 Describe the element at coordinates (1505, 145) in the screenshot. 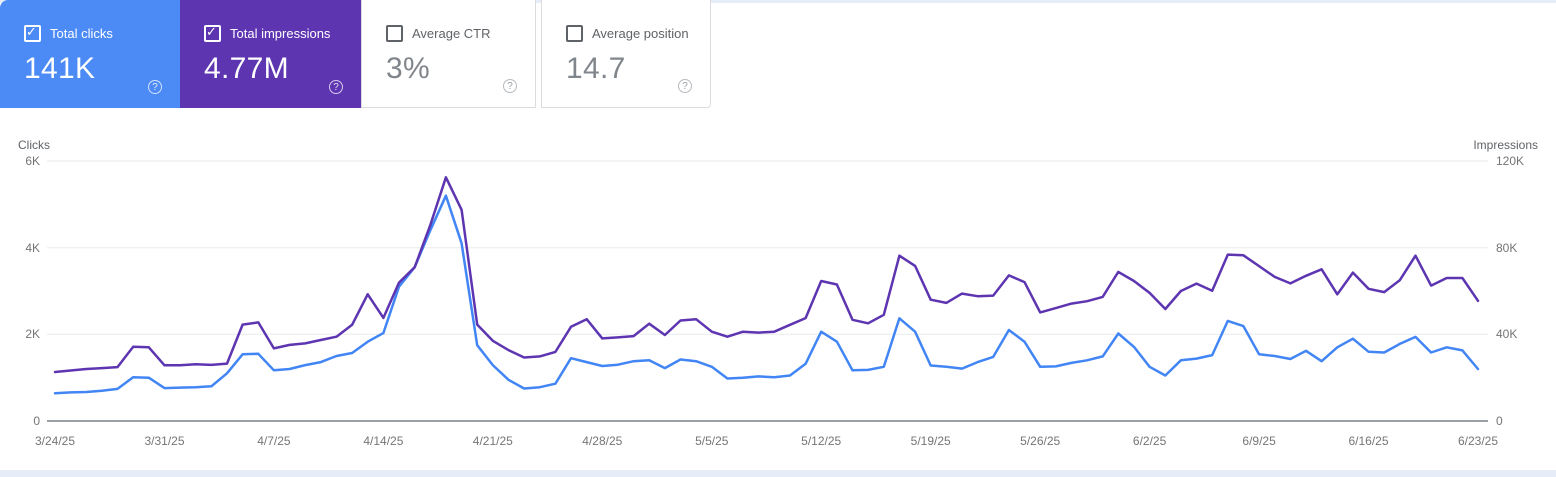

I see `right-axis-title: Impressions` at that location.